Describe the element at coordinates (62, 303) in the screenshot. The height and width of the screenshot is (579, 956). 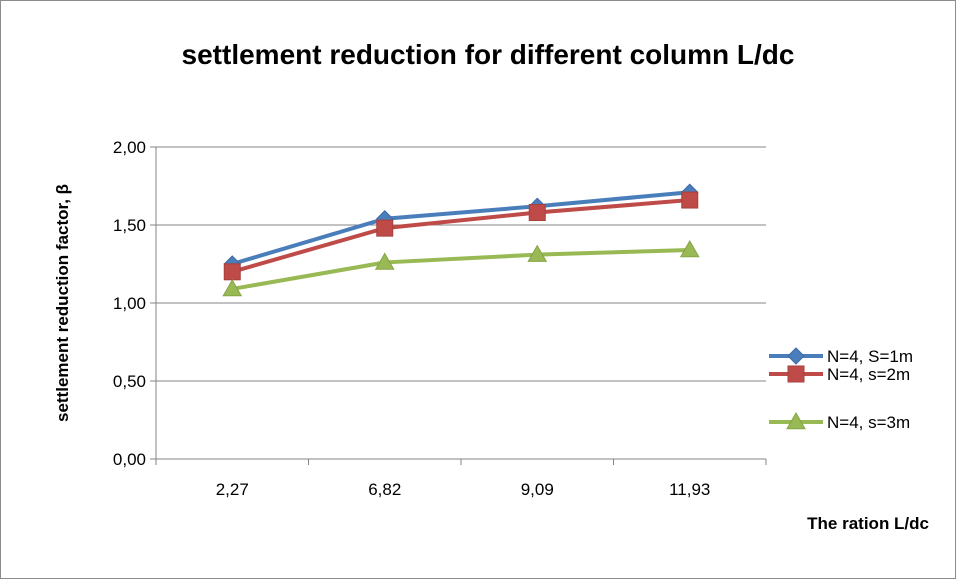
I see `y-axis-title: settlement reduction factor, β` at that location.